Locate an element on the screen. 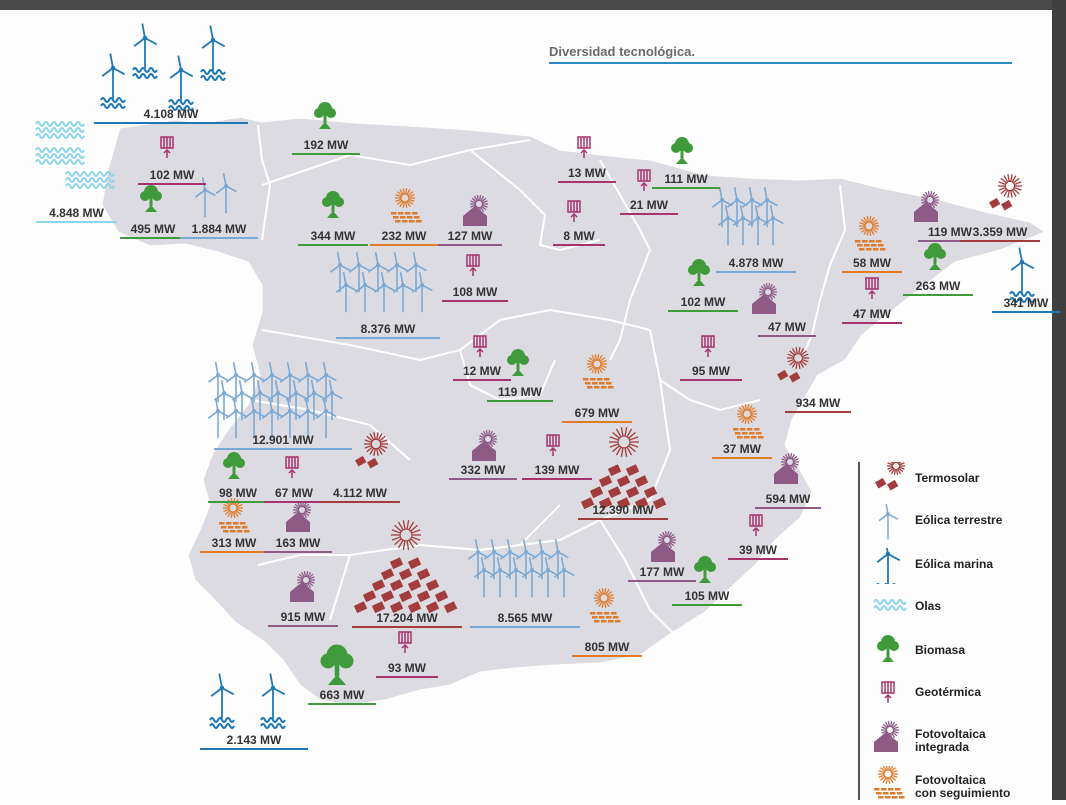 This screenshot has width=1066, height=805. capacity-label-ext-eolica: 12.901 MW is located at coordinates (283, 441).